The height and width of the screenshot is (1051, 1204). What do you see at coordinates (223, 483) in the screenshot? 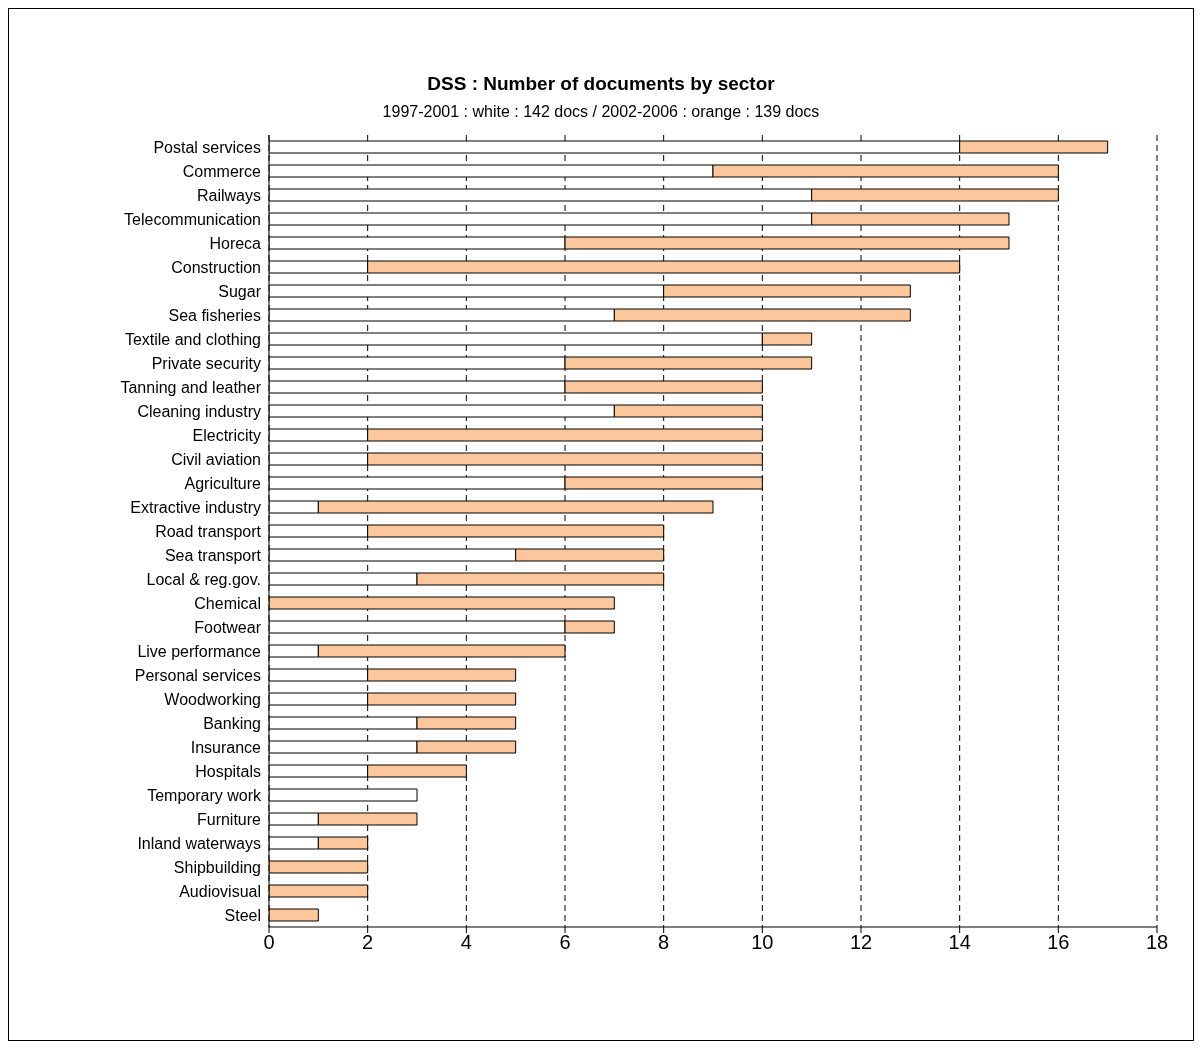
I see `y-tick-label: Agriculture` at bounding box center [223, 483].